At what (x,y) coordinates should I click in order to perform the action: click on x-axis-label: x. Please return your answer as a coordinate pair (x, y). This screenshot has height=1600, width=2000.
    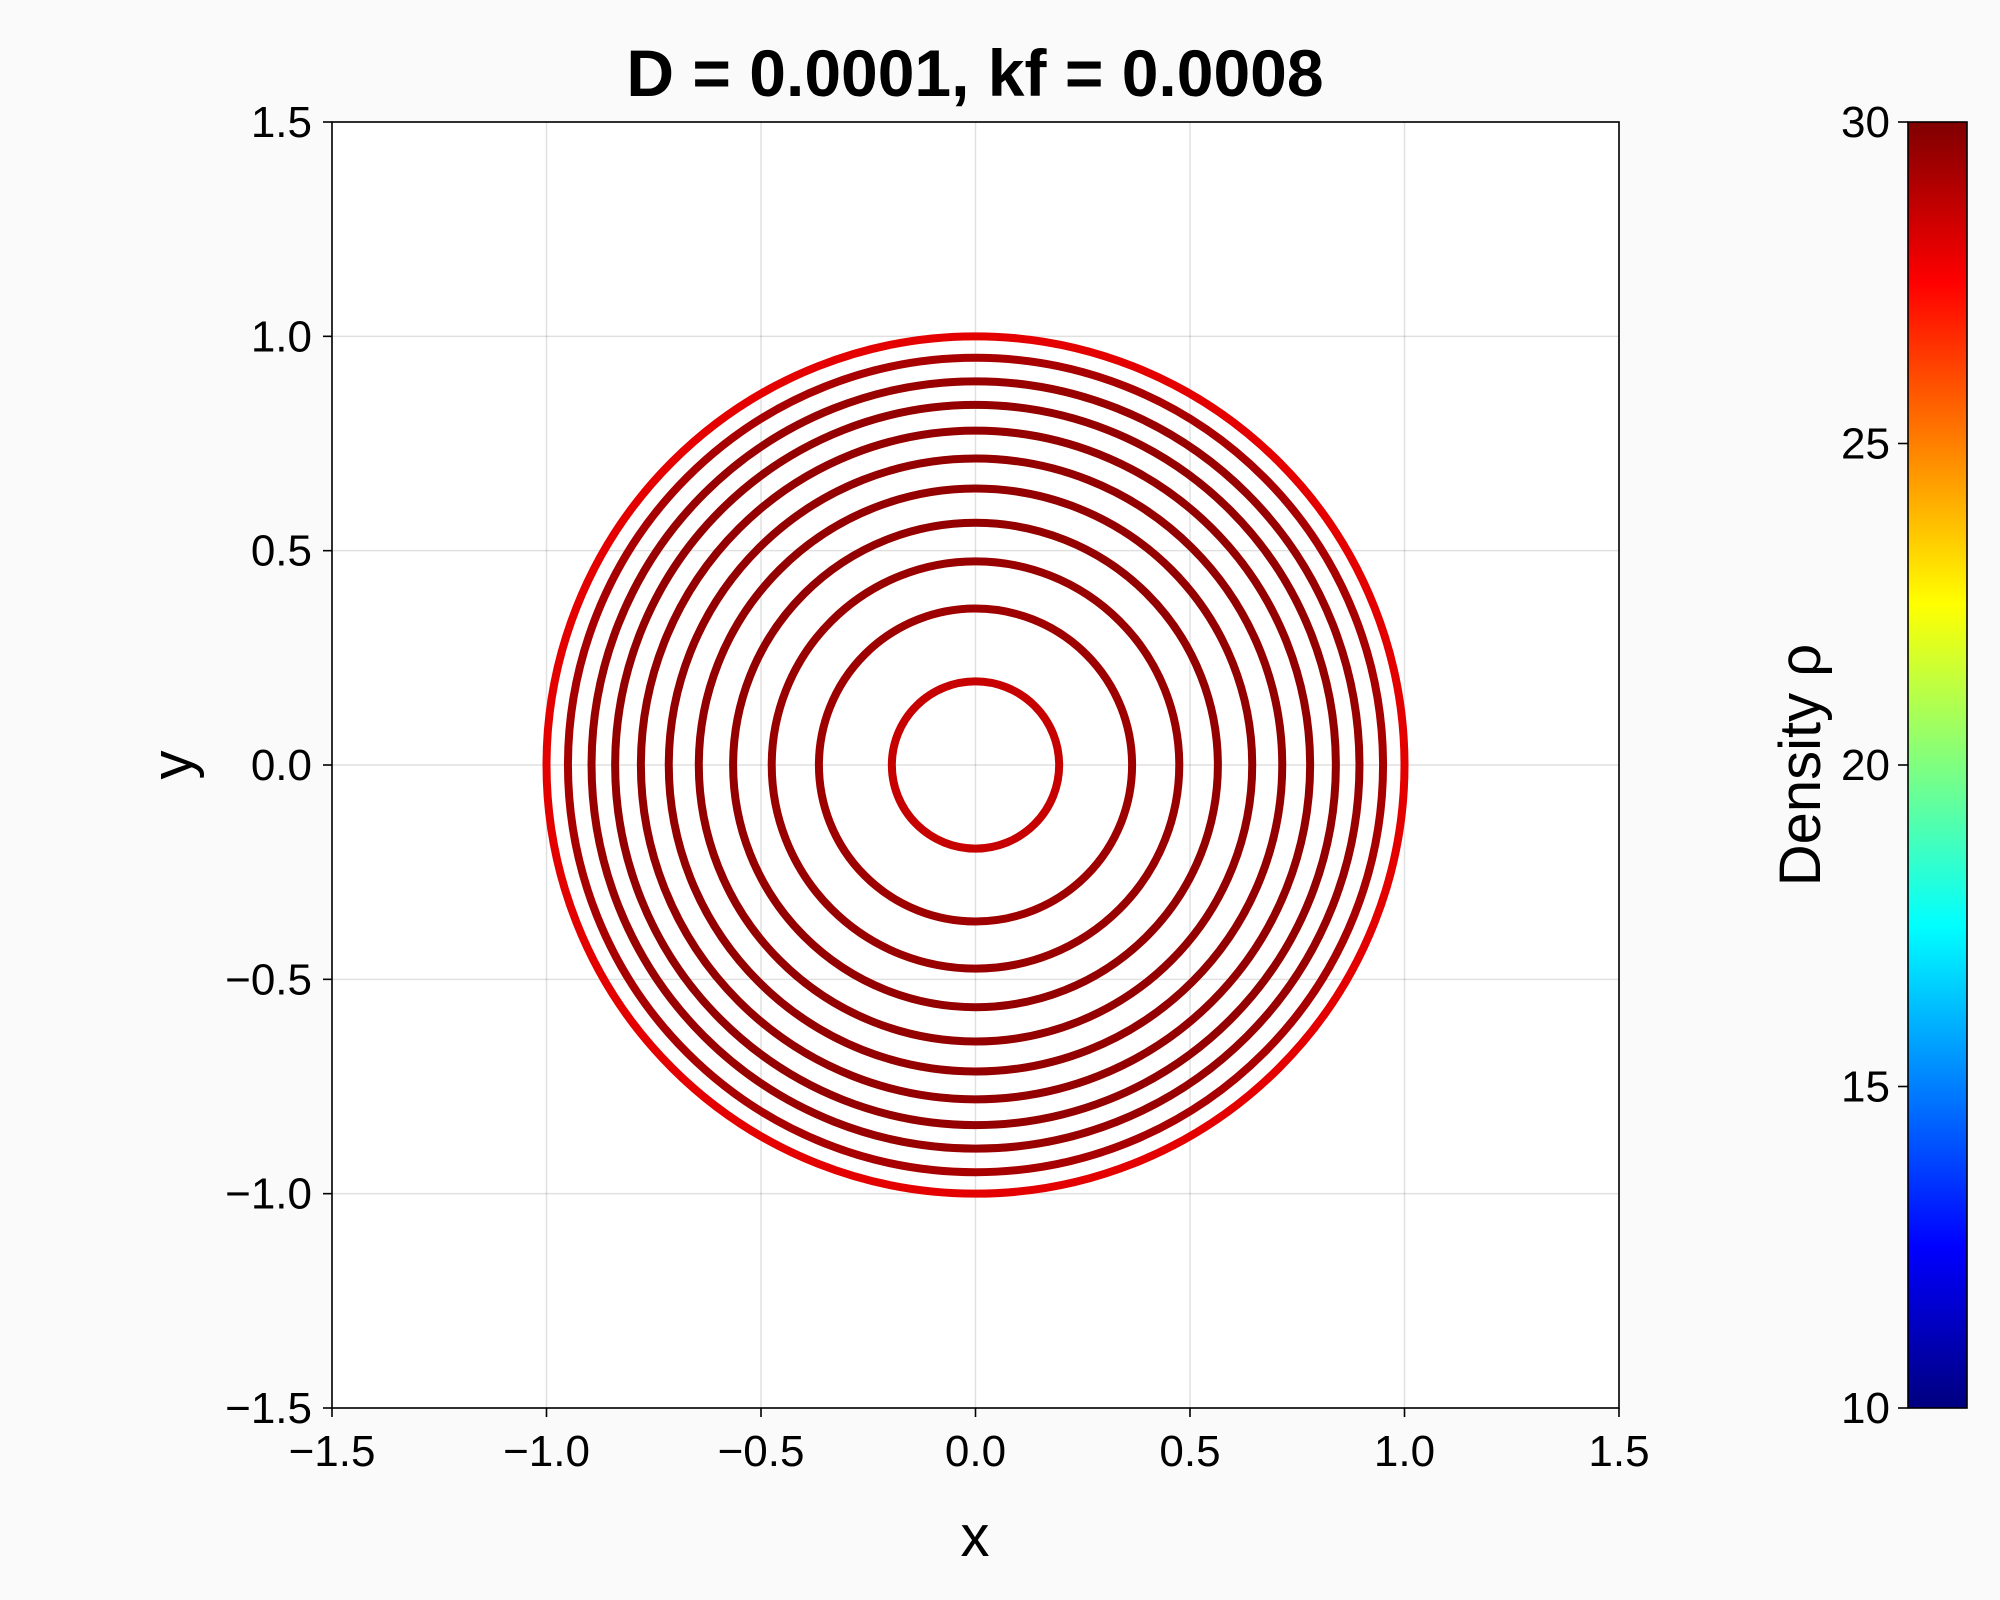
    Looking at the image, I should click on (975, 1536).